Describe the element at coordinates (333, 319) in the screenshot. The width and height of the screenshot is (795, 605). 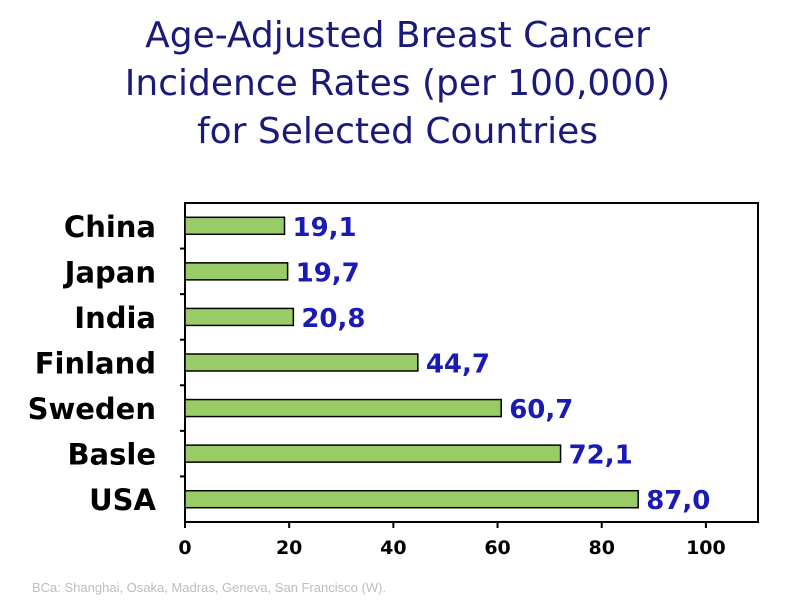
I see `value-label: 20,8` at that location.